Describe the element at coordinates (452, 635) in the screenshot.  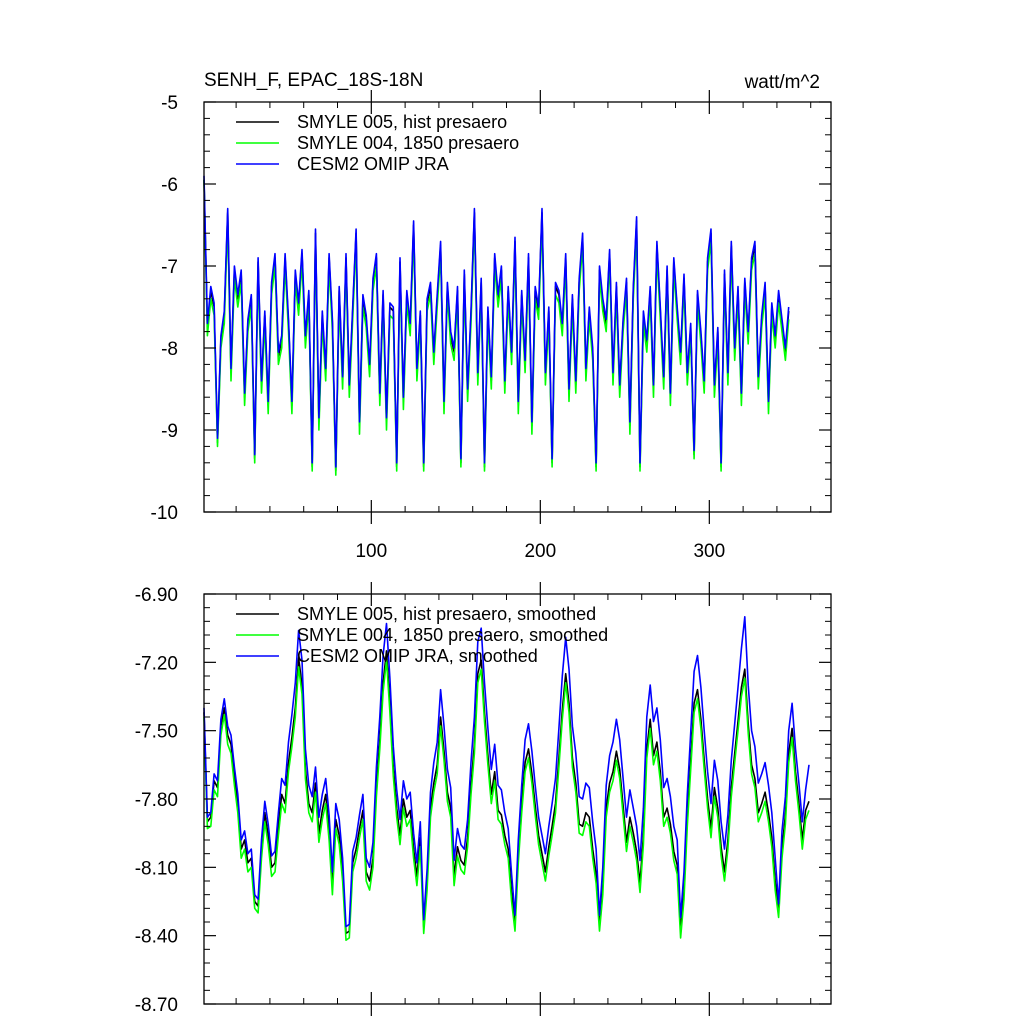
I see `legend-label: SMYLE 004, 1850 presaero, smoothed` at that location.